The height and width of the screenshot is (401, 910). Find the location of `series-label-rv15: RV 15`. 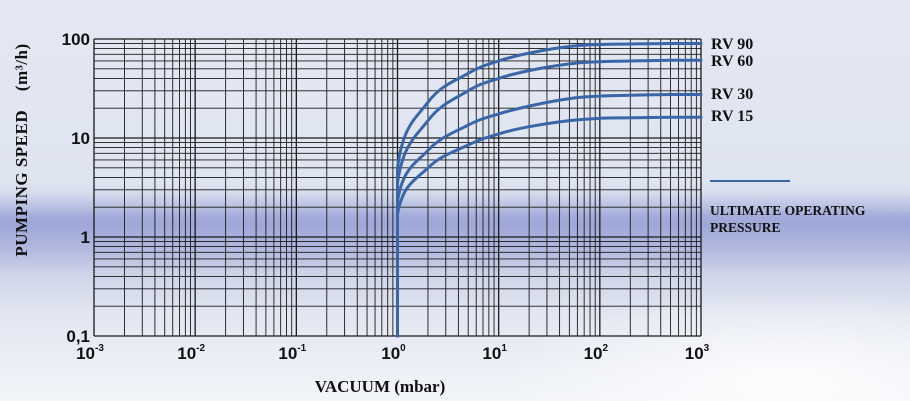

series-label-rv15: RV 15 is located at coordinates (732, 116).